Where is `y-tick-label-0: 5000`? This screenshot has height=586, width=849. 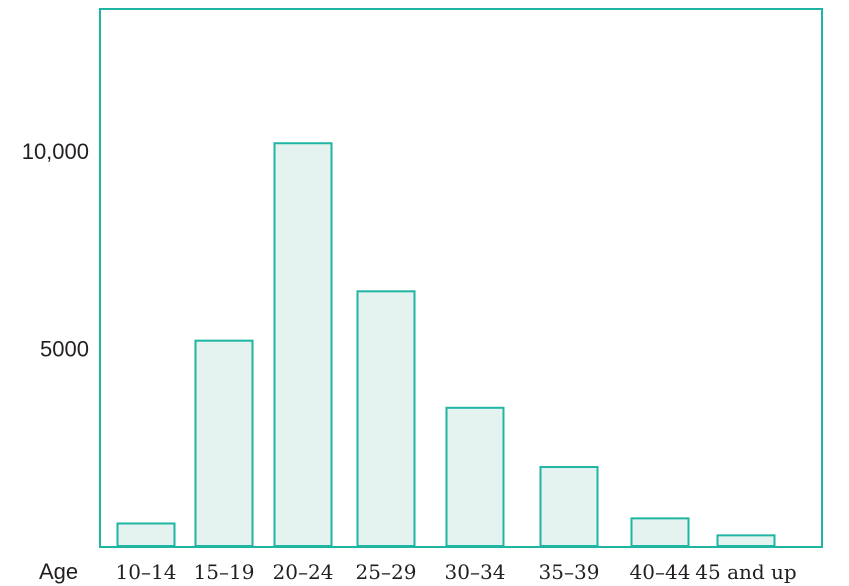
y-tick-label-0: 5000 is located at coordinates (64, 349).